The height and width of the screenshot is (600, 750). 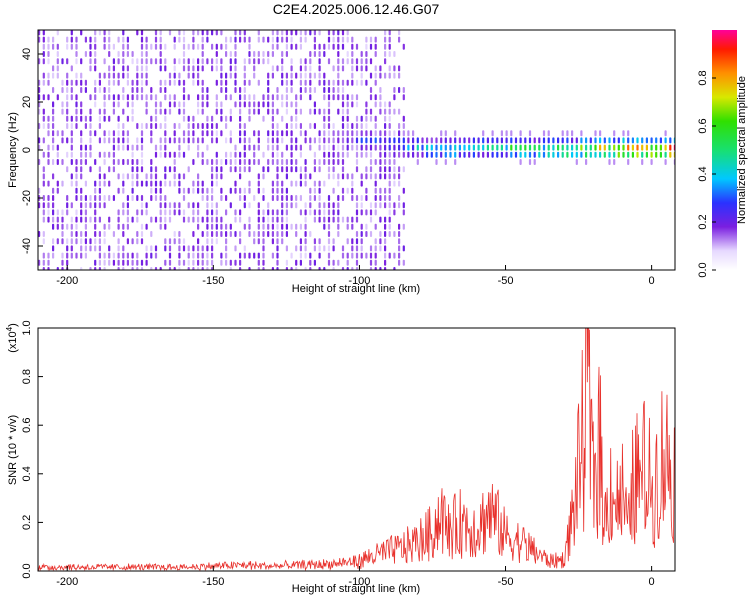 I want to click on colorbar-label: Normalized spectral amplitude, so click(x=742, y=150).